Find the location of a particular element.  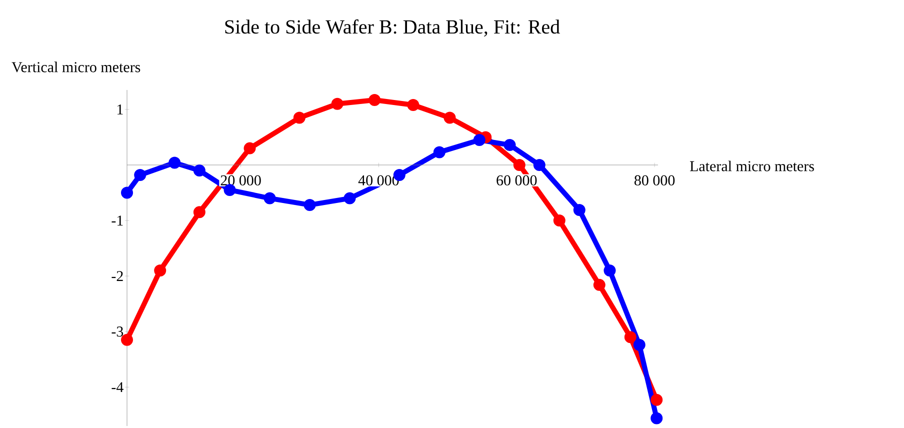

x-tick-label: 20 000 is located at coordinates (240, 180).